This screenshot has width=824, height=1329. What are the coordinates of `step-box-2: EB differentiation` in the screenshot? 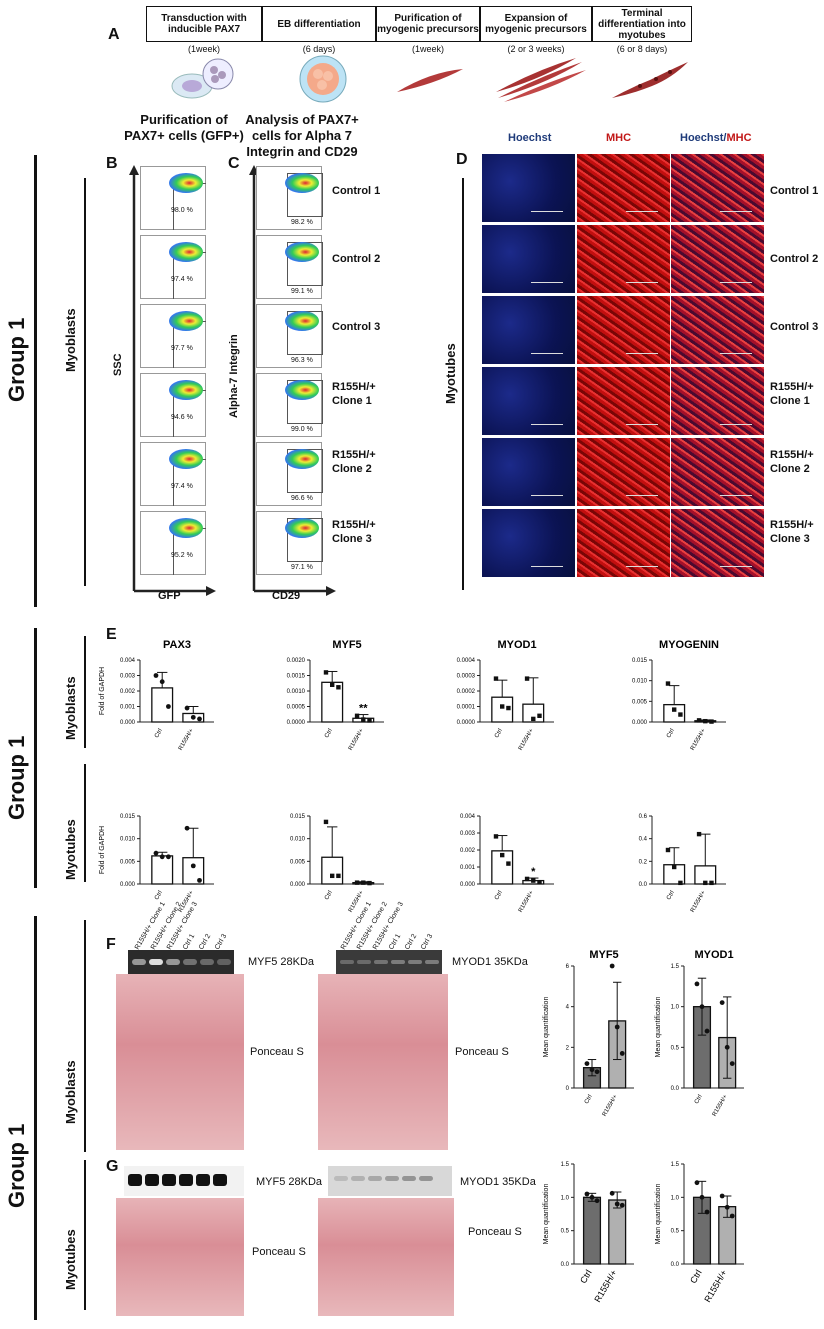 It's located at (319, 24).